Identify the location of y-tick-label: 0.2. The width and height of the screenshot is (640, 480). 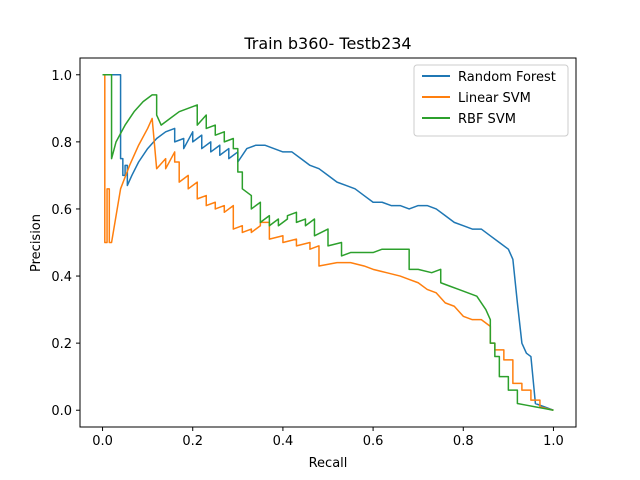
(61, 344).